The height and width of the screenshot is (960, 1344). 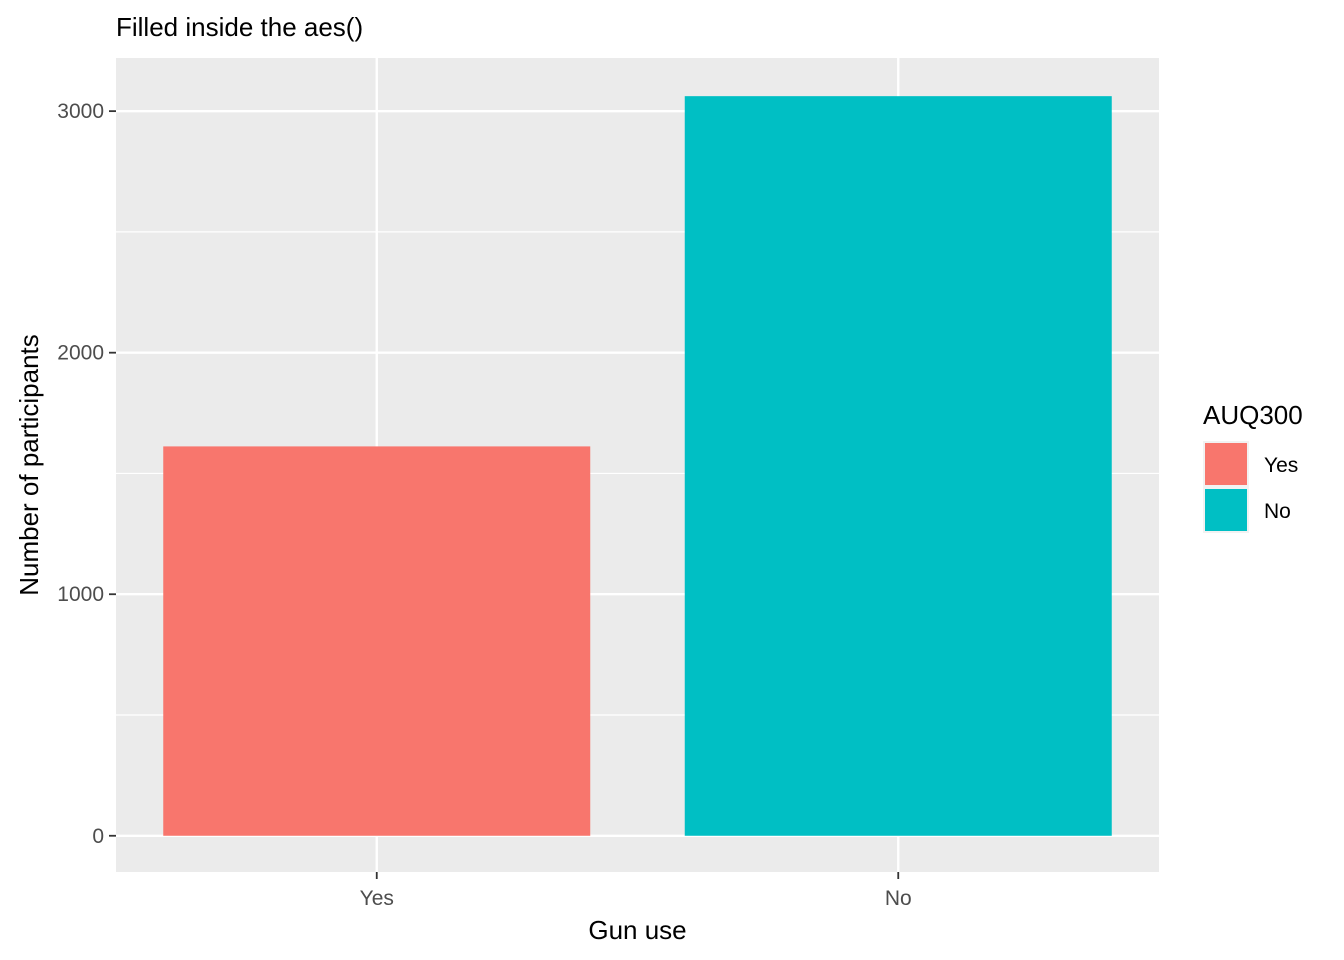 I want to click on legend: AUQ300 Yes No, so click(x=1253, y=466).